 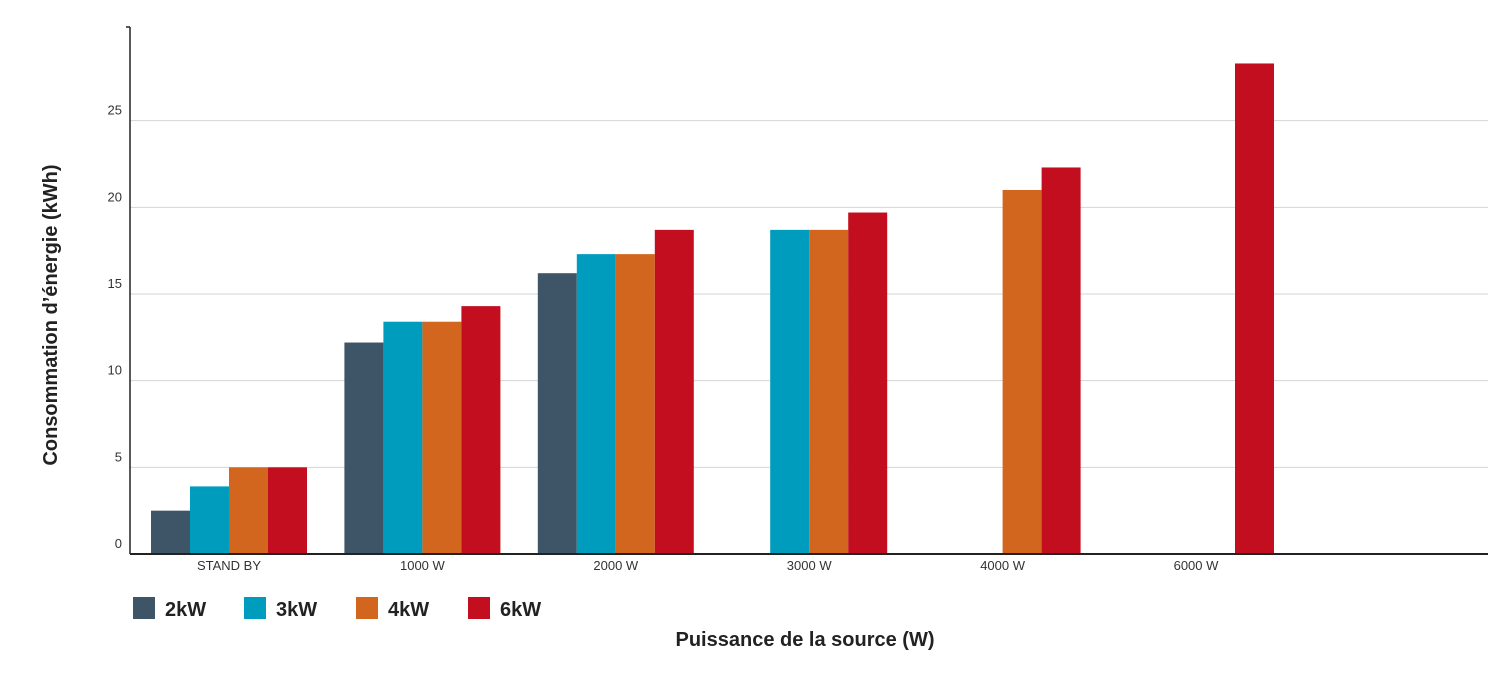 I want to click on y-tick-label: 25, so click(x=115, y=110).